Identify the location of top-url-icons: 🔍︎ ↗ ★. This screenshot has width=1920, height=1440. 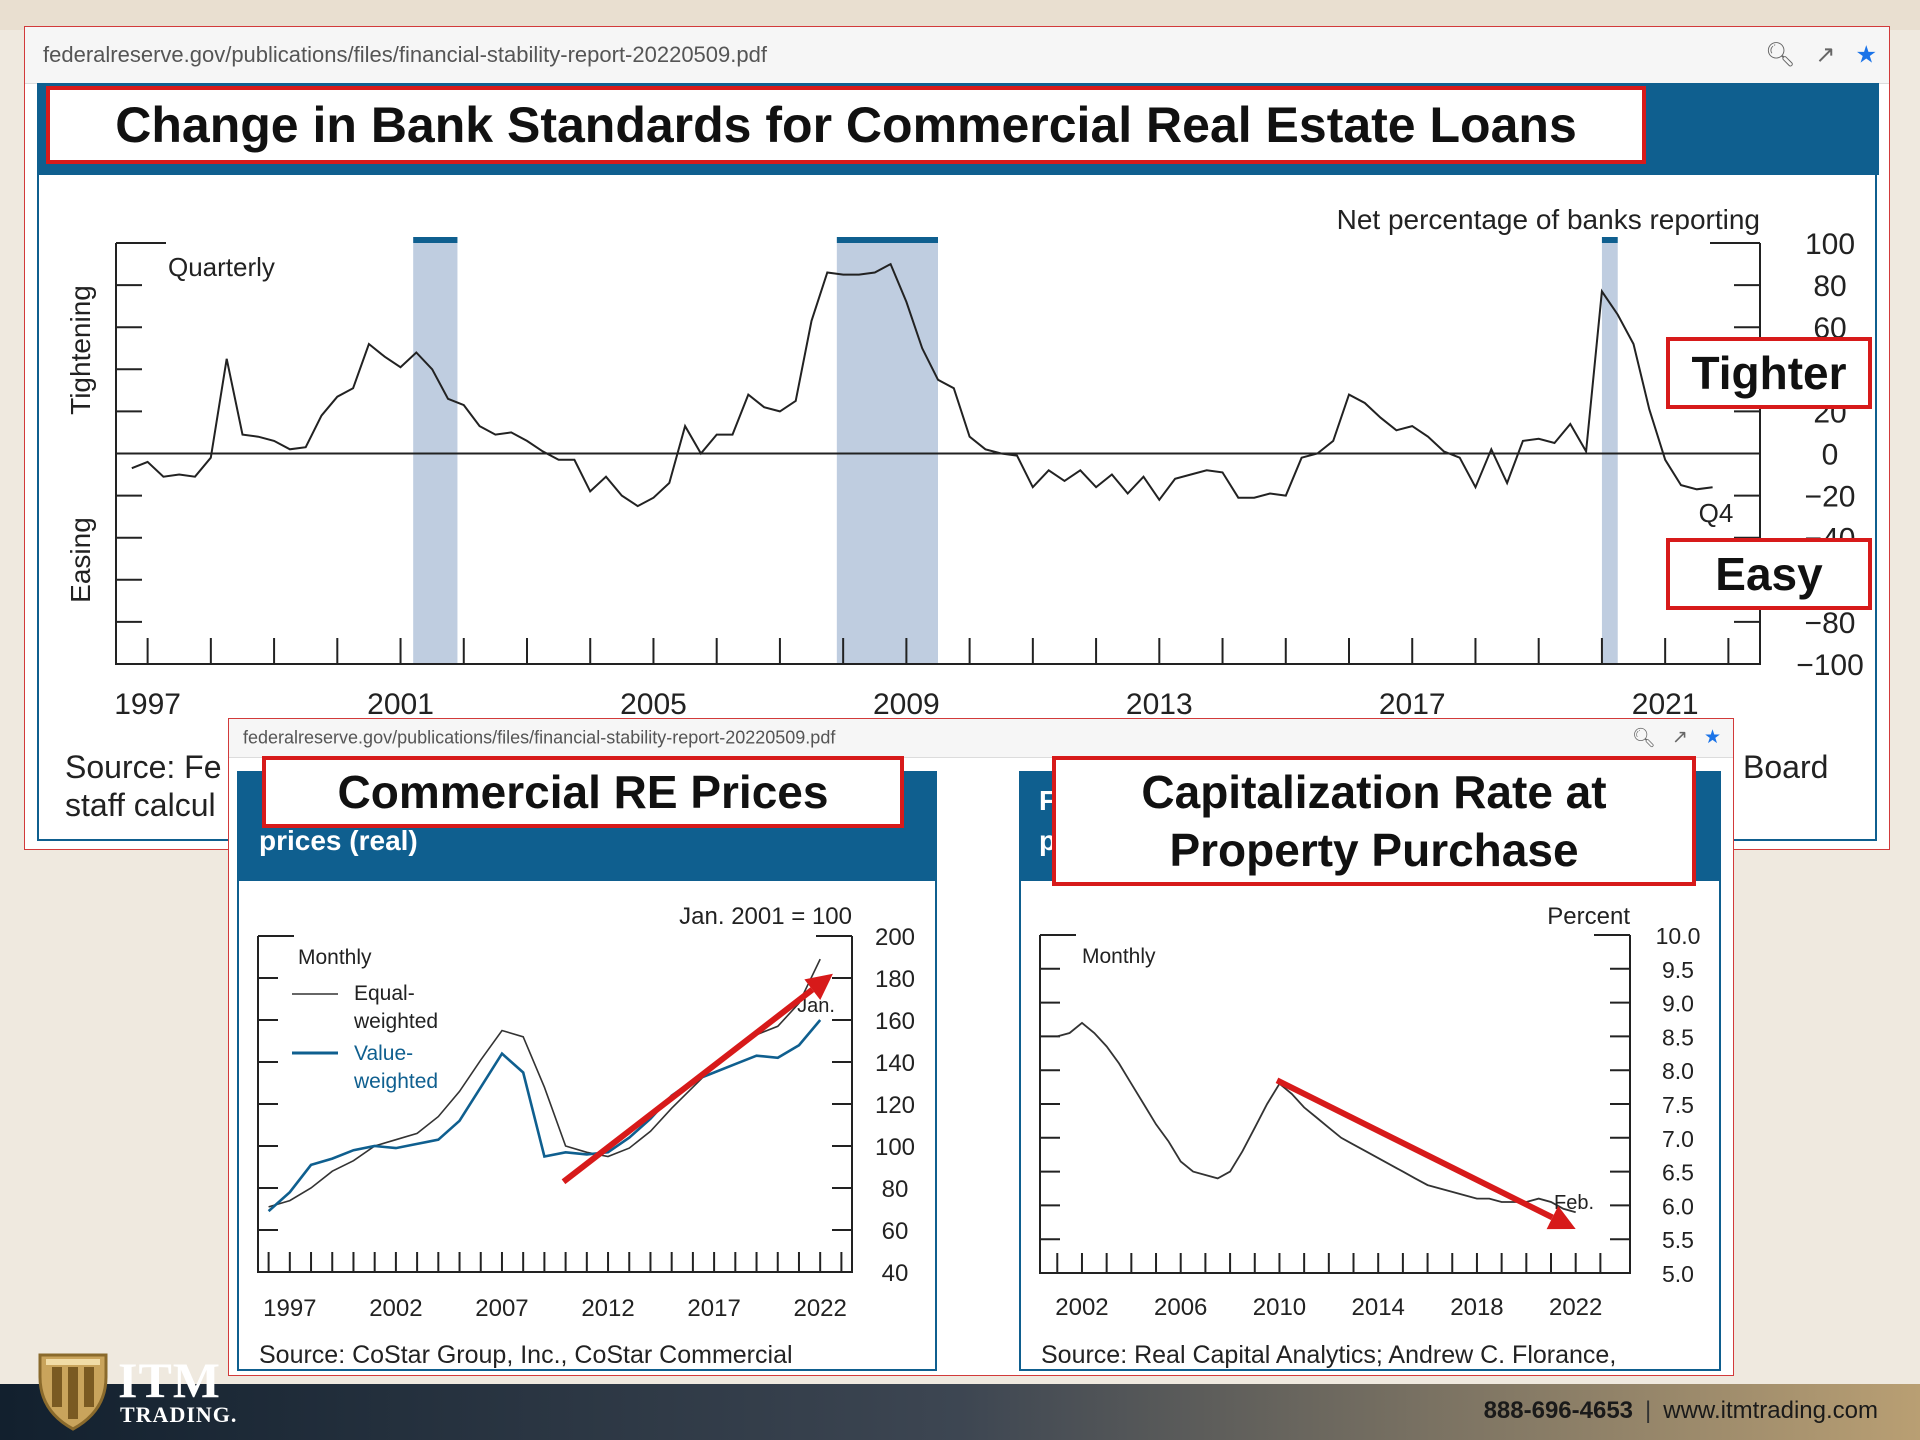
(1821, 55).